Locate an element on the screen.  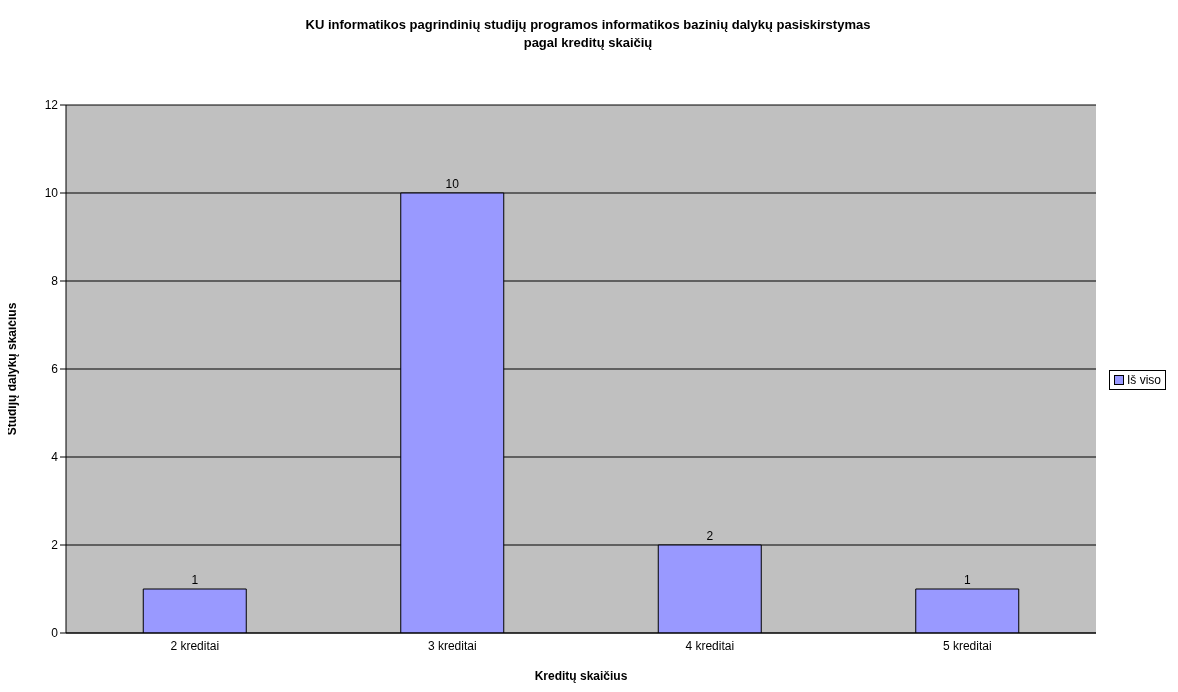
y-tick-label: 2 is located at coordinates (55, 545).